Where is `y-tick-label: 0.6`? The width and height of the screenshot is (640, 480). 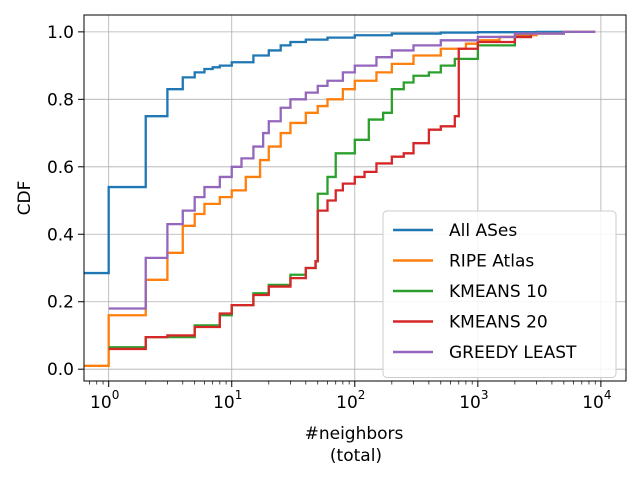 y-tick-label: 0.6 is located at coordinates (60, 168).